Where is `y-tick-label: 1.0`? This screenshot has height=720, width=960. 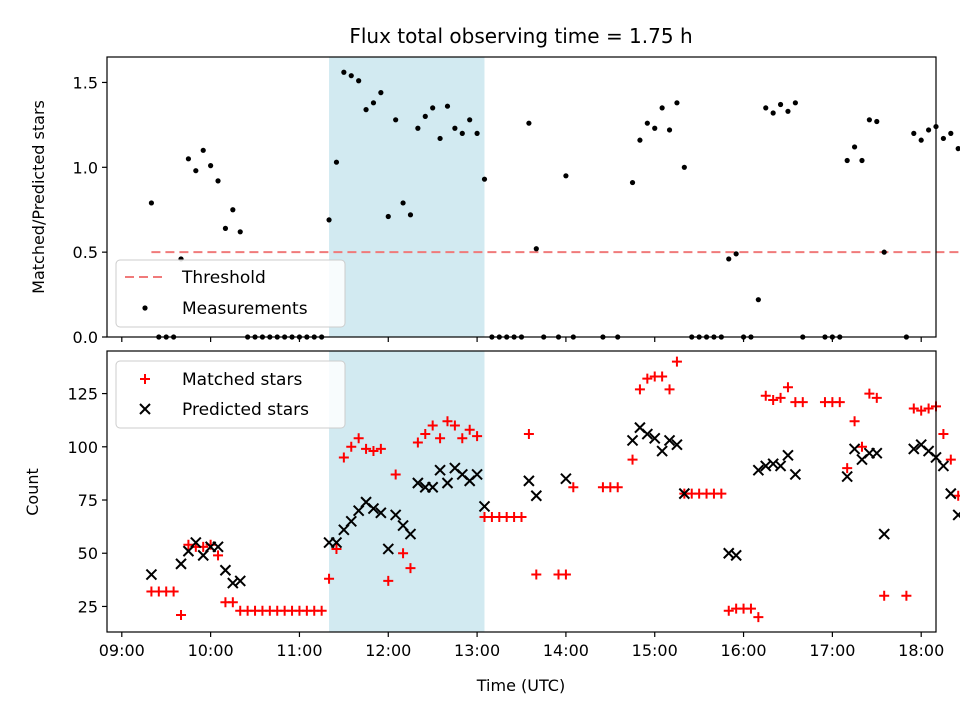
y-tick-label: 1.0 is located at coordinates (85, 167).